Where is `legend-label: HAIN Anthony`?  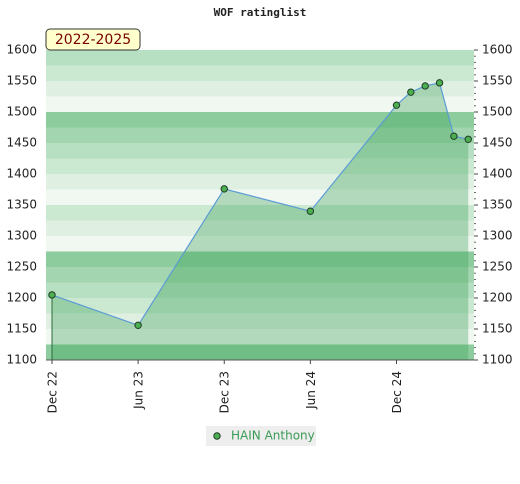 legend-label: HAIN Anthony is located at coordinates (273, 436).